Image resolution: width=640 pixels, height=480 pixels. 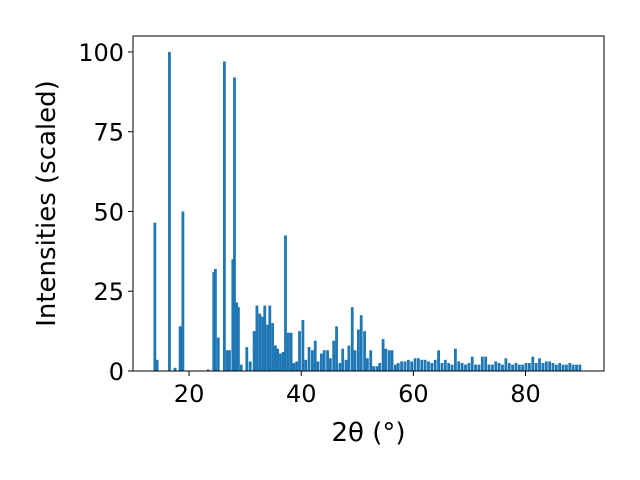 What do you see at coordinates (525, 394) in the screenshot?
I see `x-tick-label: 80` at bounding box center [525, 394].